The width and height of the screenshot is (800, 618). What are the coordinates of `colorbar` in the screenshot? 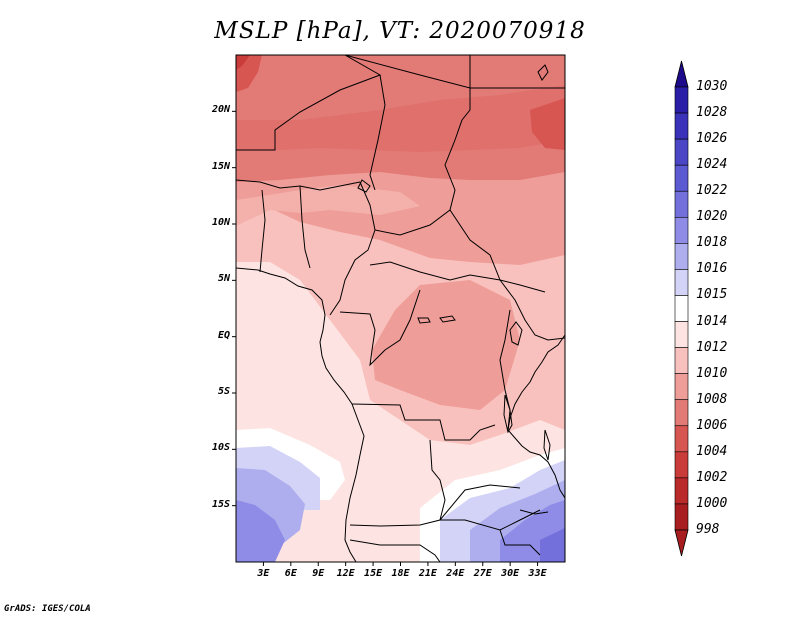 It's located at (681, 308).